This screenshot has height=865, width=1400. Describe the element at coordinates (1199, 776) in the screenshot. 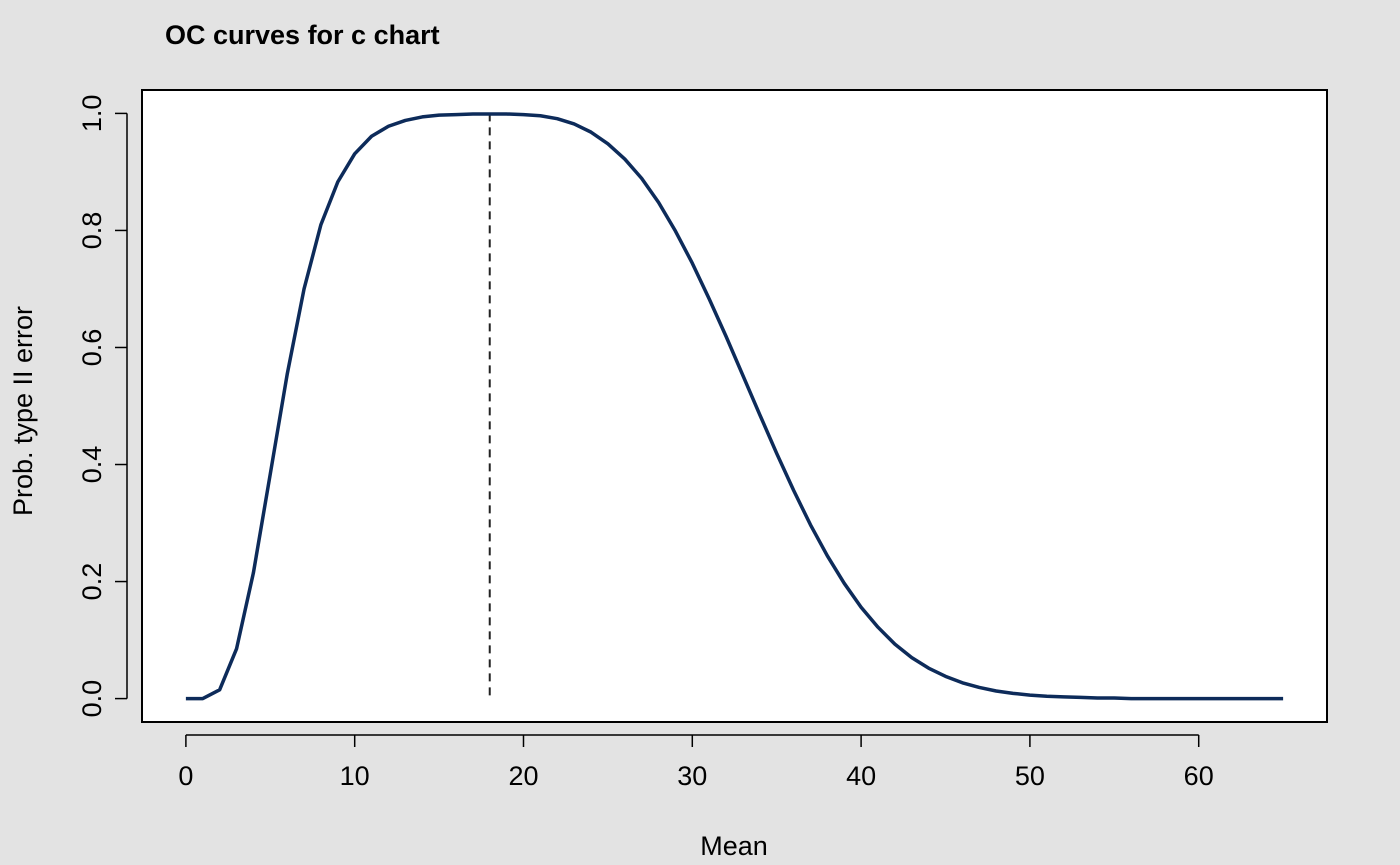

I see `x-tick-label: 60` at that location.